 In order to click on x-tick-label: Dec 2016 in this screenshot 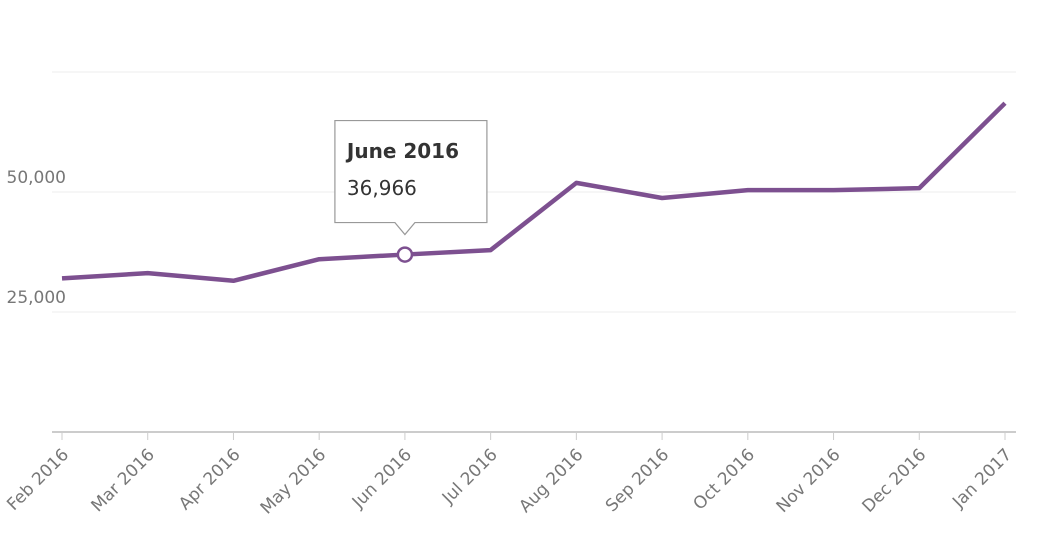, I will do `click(895, 481)`.